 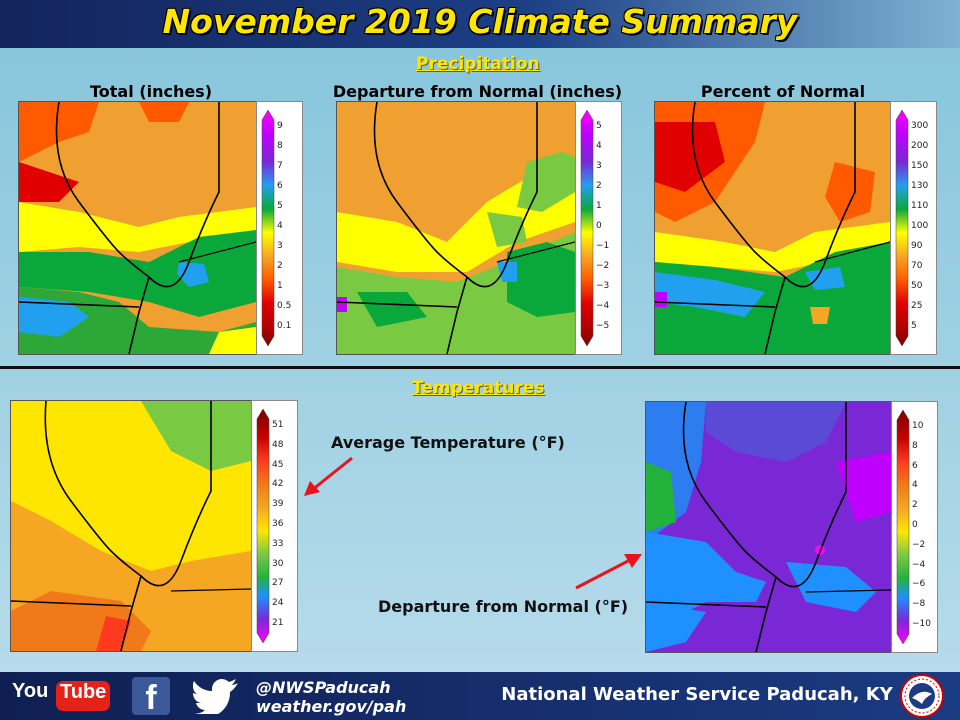 I want to click on precip-total-legend-tick: 4, so click(x=280, y=226).